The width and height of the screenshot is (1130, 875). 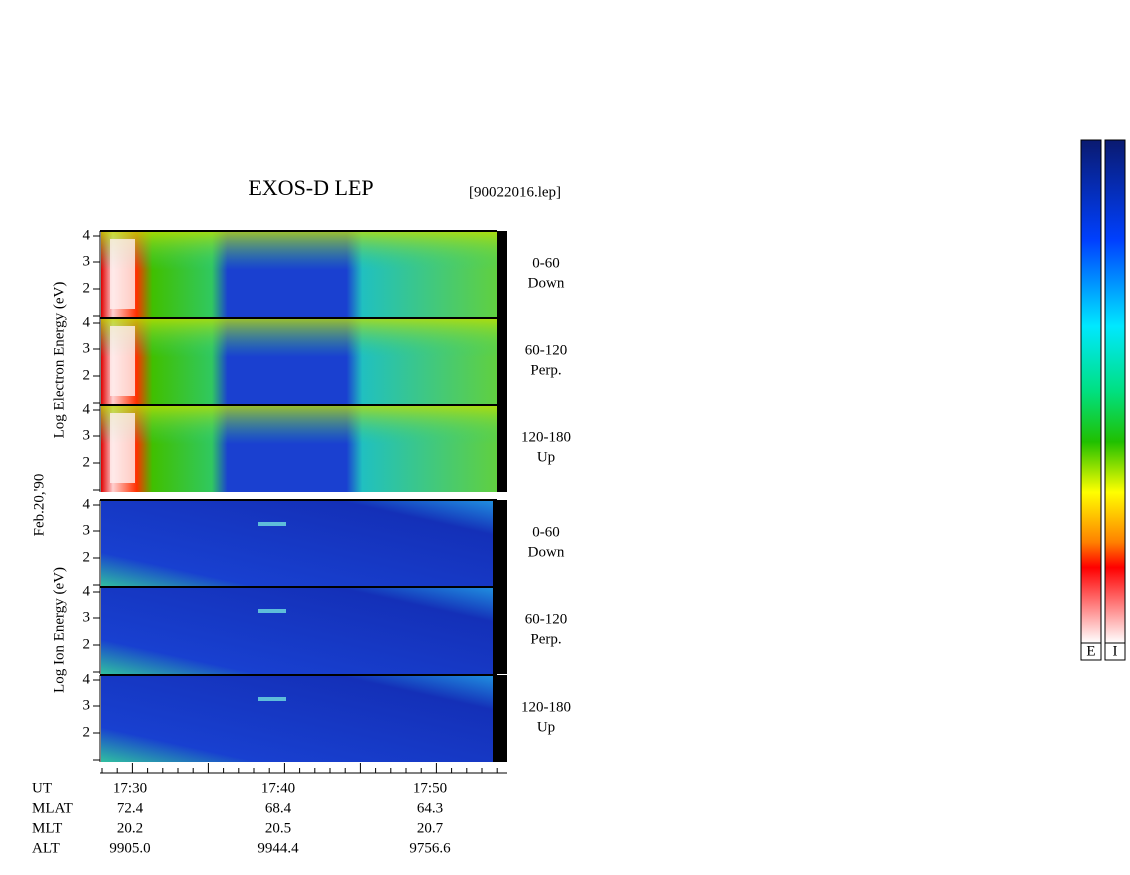 I want to click on colorbar-label: E, so click(x=1090, y=651).